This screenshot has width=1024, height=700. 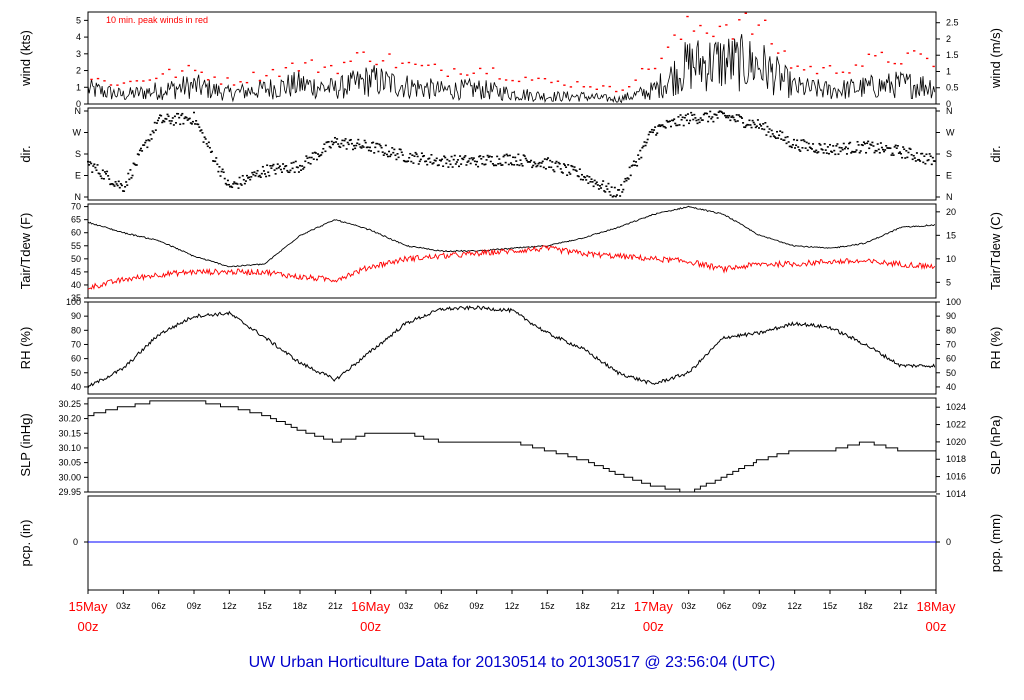 What do you see at coordinates (952, 55) in the screenshot?
I see `wind-ticklabel-right: 1.5` at bounding box center [952, 55].